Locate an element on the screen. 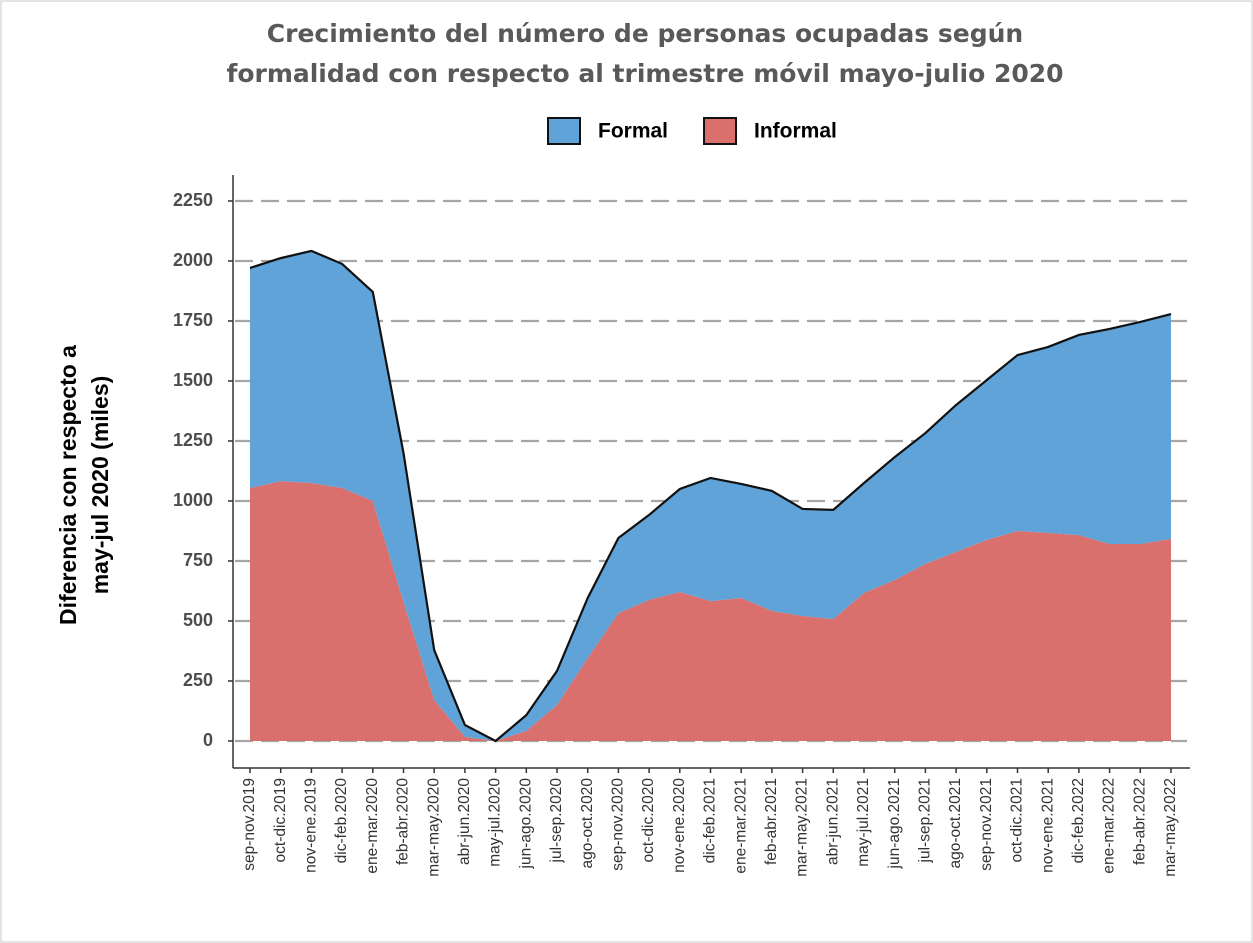 The height and width of the screenshot is (943, 1253). x-tick-label: mar-may.2020 is located at coordinates (433, 827).